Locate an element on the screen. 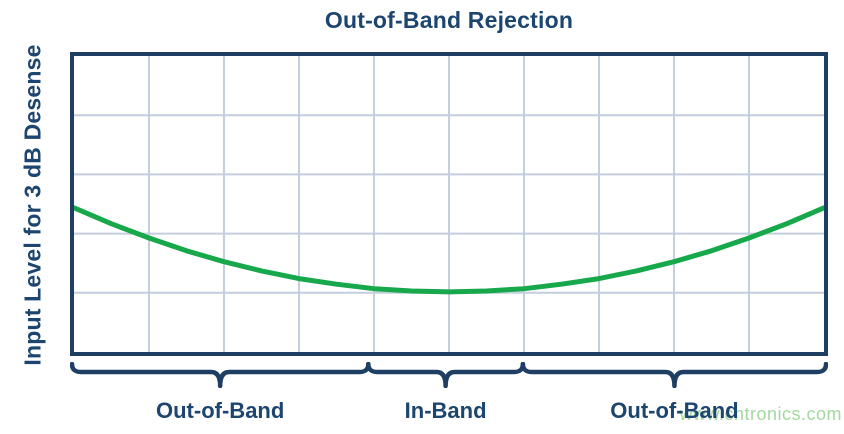 The image size is (844, 434). band-braces is located at coordinates (449, 375).